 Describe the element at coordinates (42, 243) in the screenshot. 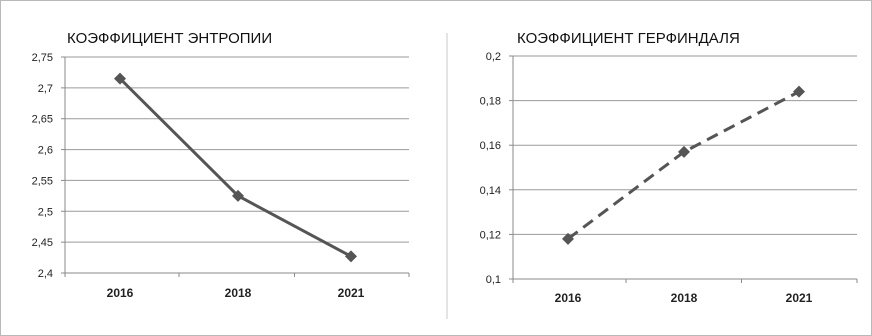

I see `y-tick-label: 2,45` at that location.